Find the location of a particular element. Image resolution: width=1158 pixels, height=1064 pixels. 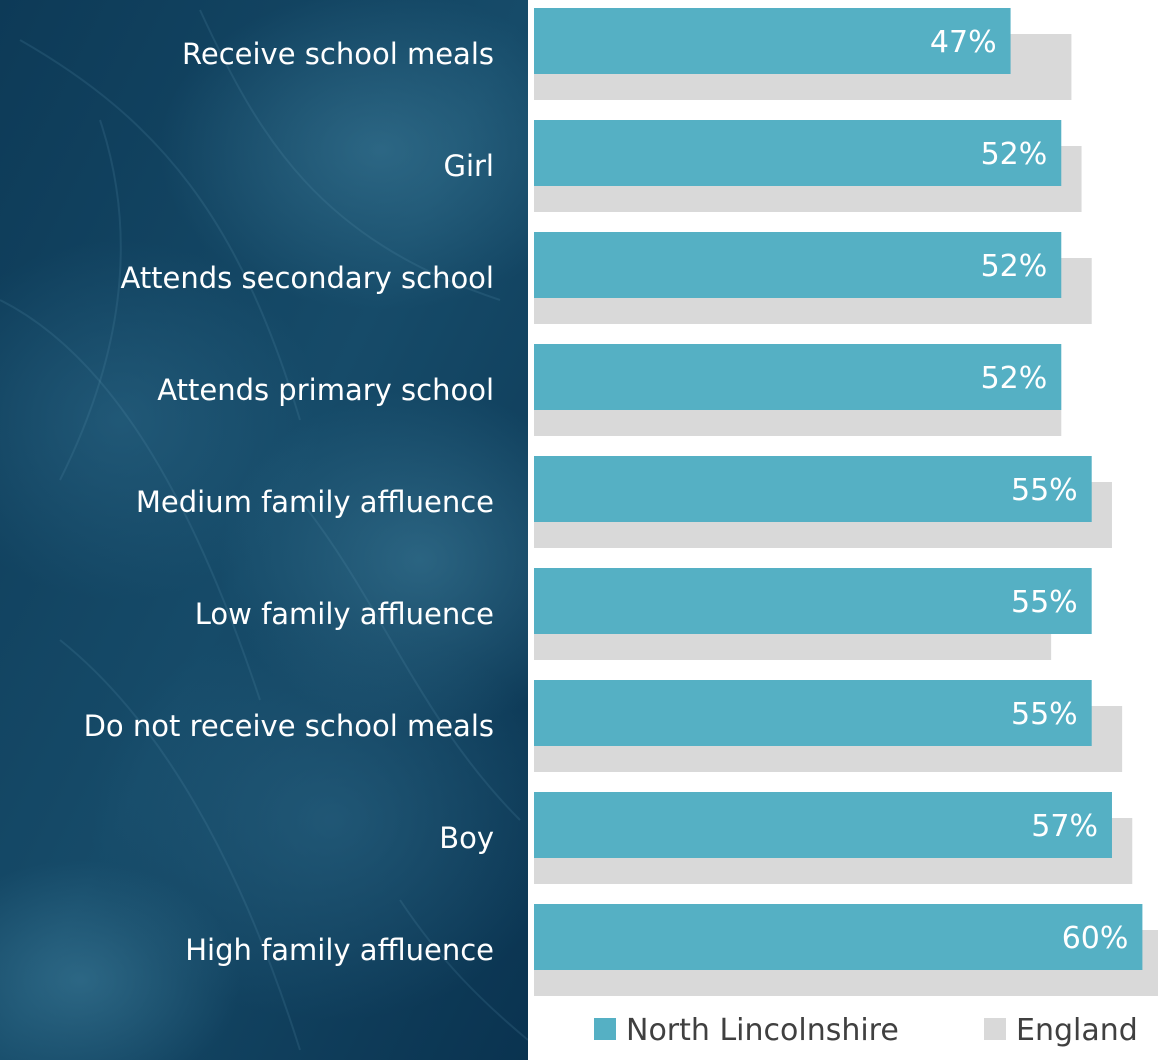

legend: North Lincolnshire England is located at coordinates (866, 1030).